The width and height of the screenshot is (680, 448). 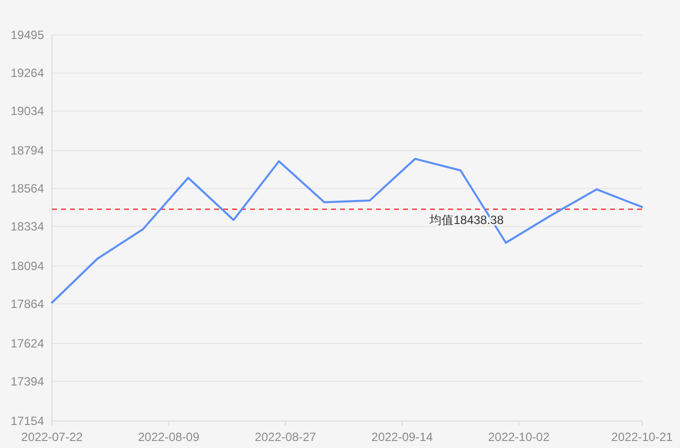 I want to click on y-tick-label: 19264, so click(x=27, y=73).